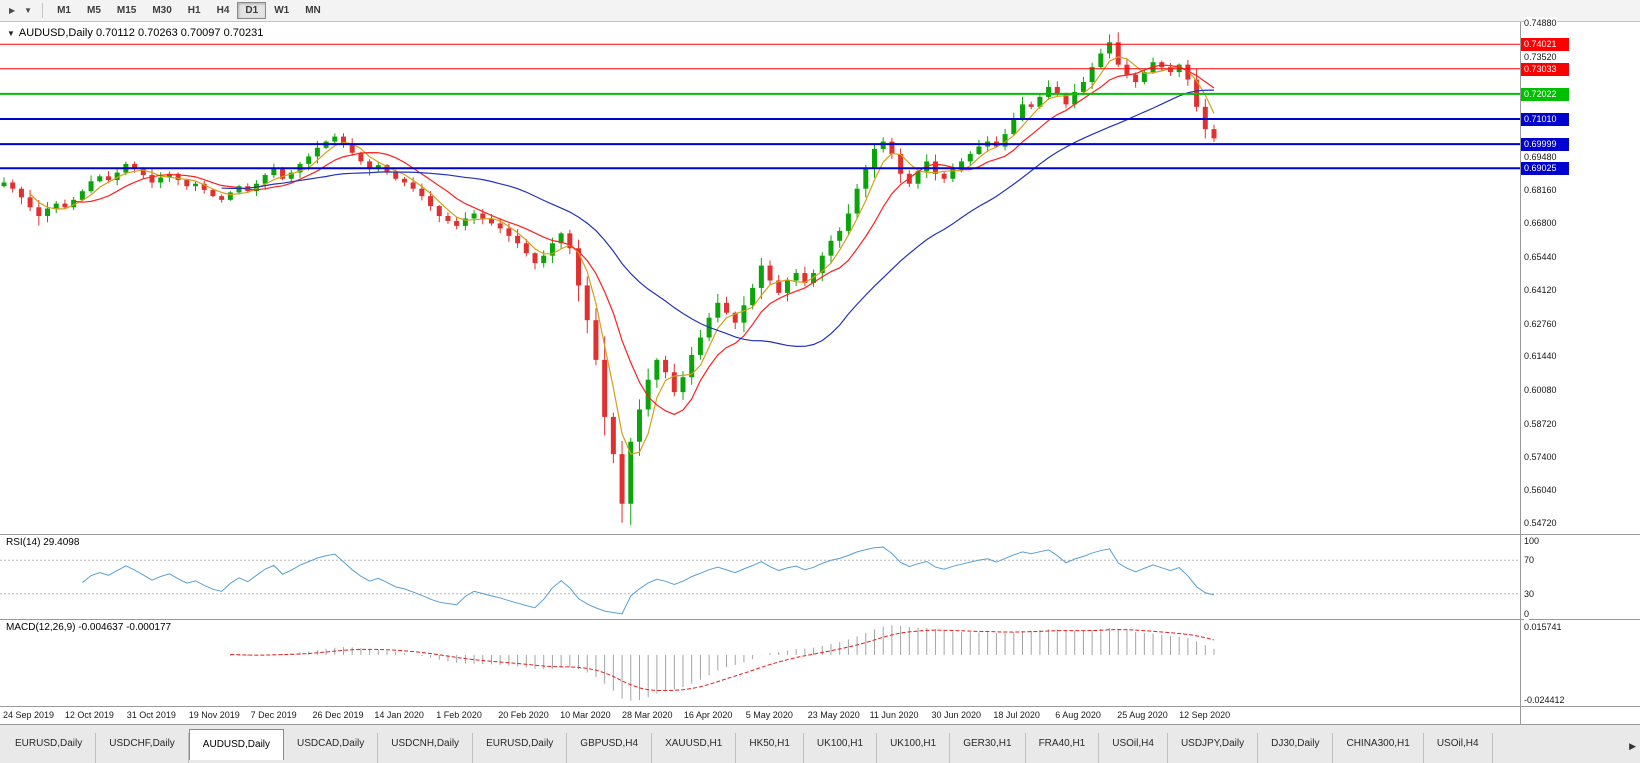  Describe the element at coordinates (1529, 594) in the screenshot. I see `rsi-axis-label: 30` at that location.